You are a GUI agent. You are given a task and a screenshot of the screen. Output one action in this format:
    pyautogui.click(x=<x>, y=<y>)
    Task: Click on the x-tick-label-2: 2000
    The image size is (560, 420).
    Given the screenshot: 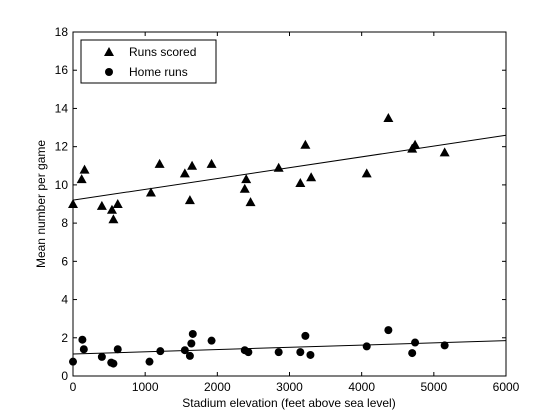 What is the action you would take?
    pyautogui.click(x=217, y=387)
    